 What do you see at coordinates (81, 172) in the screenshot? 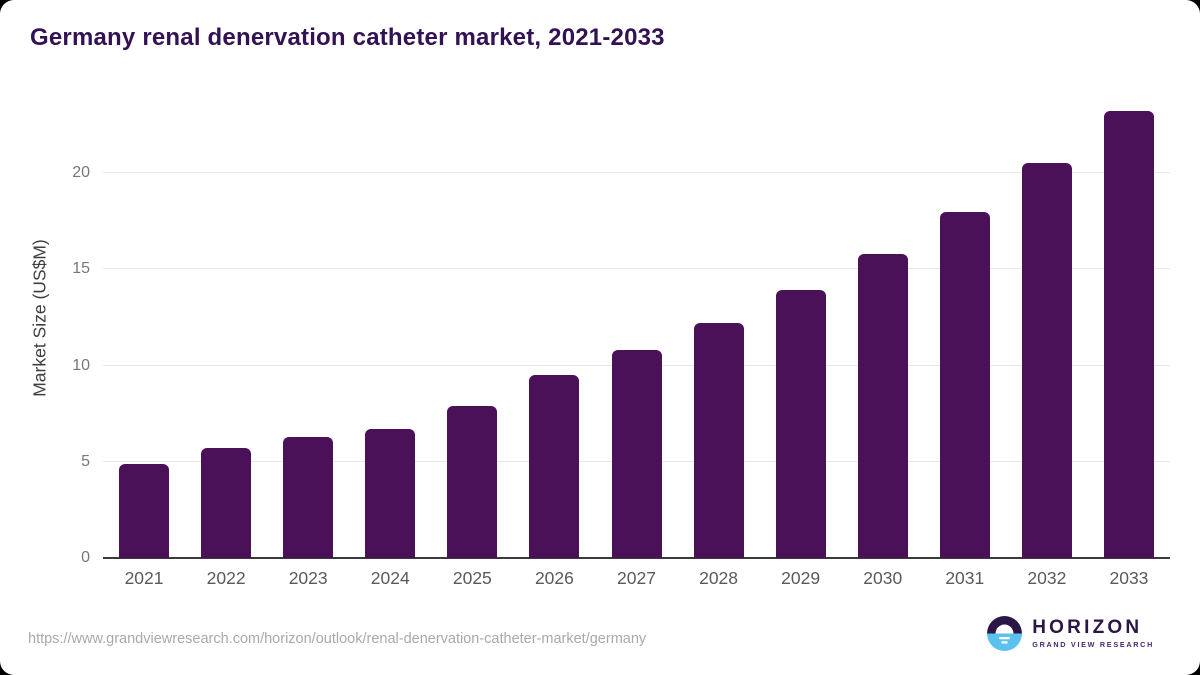
I see `y-tick-label-20: 20` at bounding box center [81, 172].